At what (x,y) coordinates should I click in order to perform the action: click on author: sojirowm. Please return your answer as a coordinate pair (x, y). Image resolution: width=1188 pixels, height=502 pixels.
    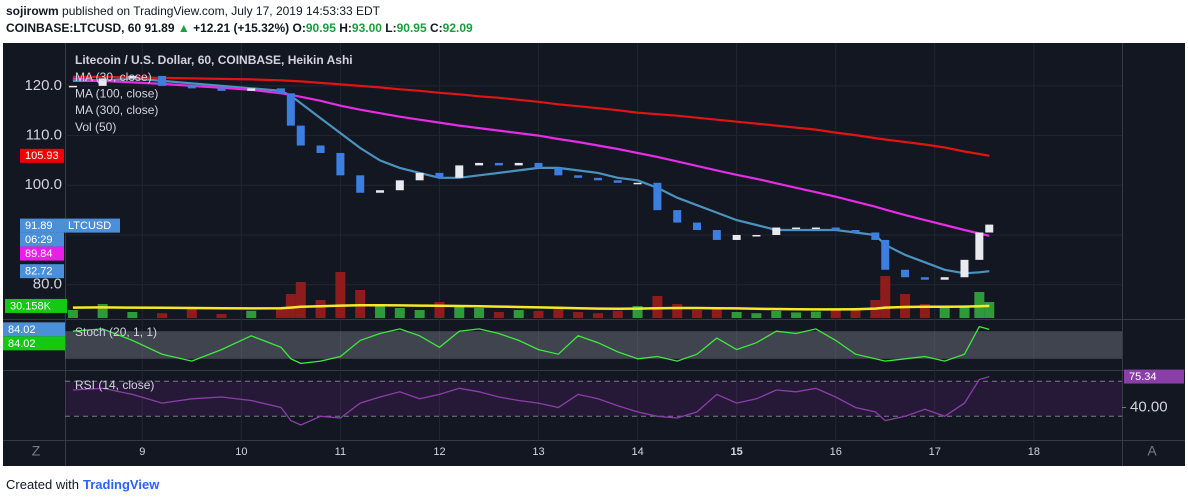
    Looking at the image, I should click on (32, 11).